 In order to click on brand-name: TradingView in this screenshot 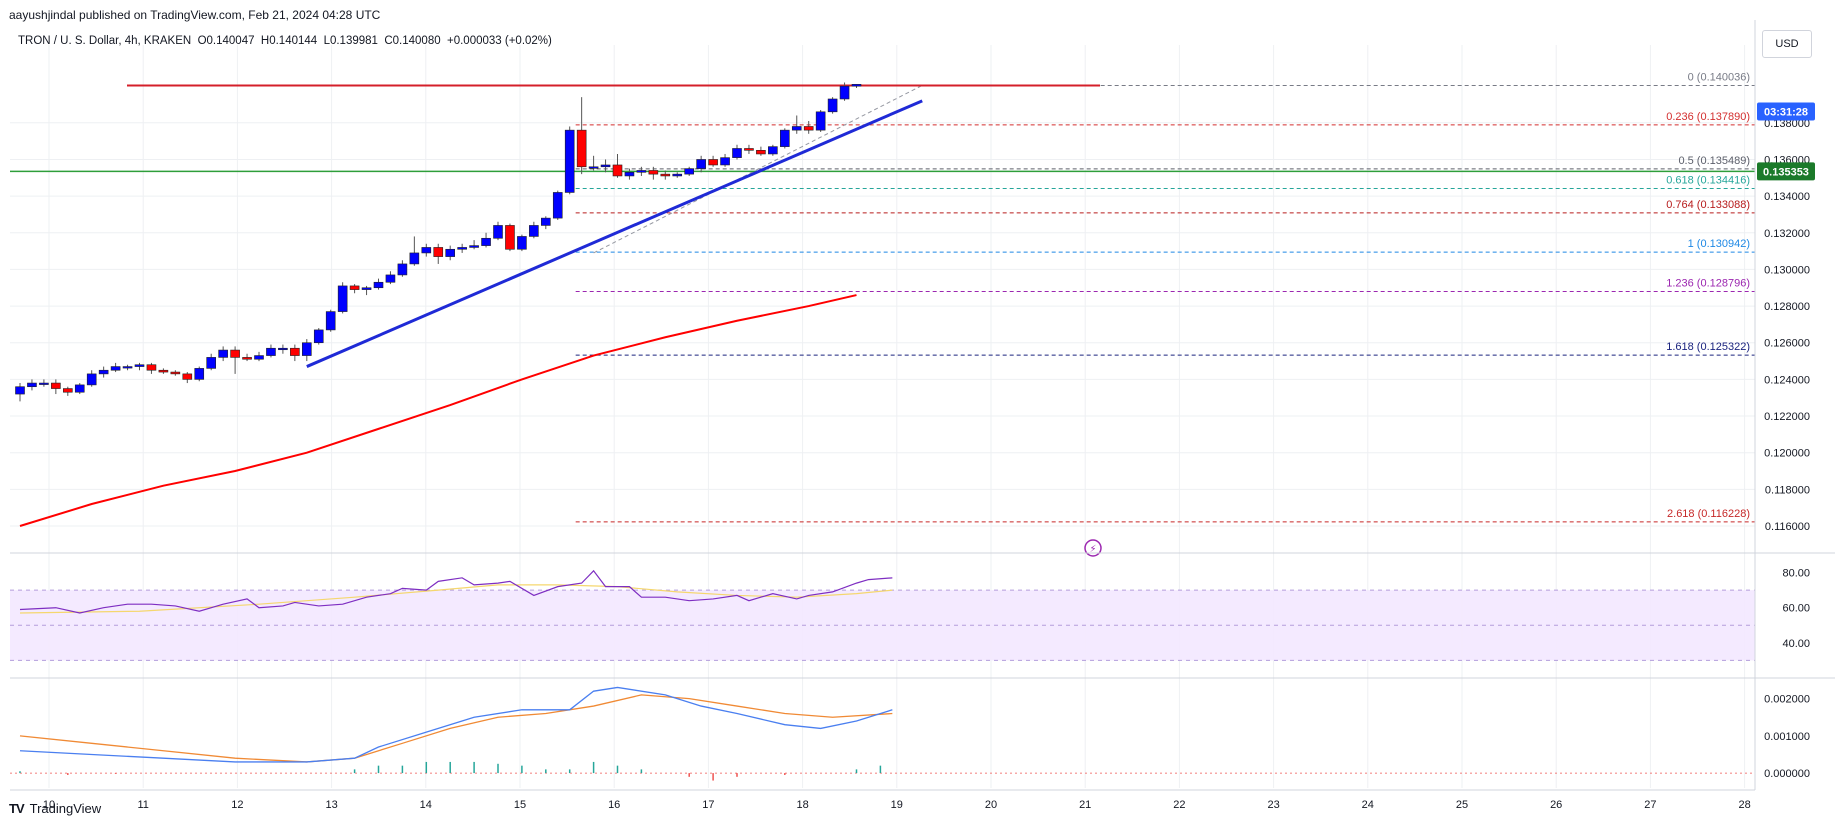, I will do `click(65, 808)`.